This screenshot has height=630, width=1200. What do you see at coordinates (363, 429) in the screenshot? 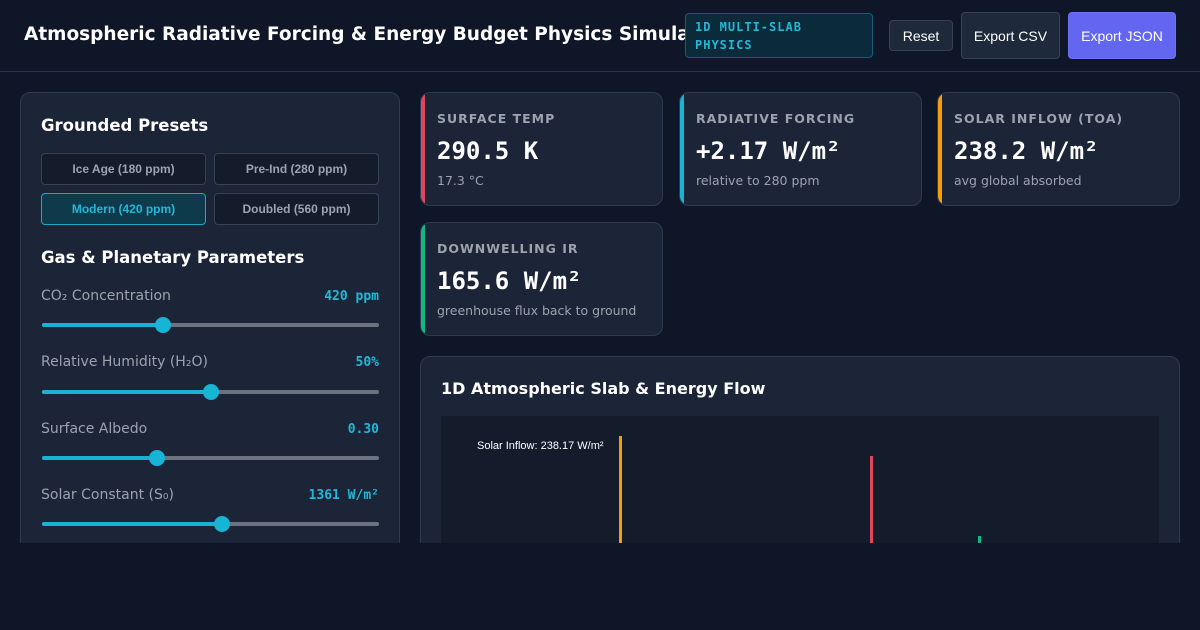
I see `albedo-value: 0.30` at bounding box center [363, 429].